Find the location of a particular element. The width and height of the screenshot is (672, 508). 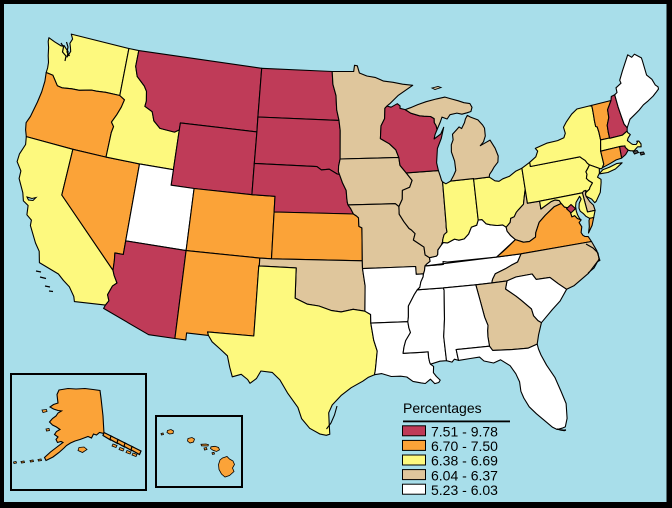

svg-text: 7.51 - 9.78 is located at coordinates (464, 432).